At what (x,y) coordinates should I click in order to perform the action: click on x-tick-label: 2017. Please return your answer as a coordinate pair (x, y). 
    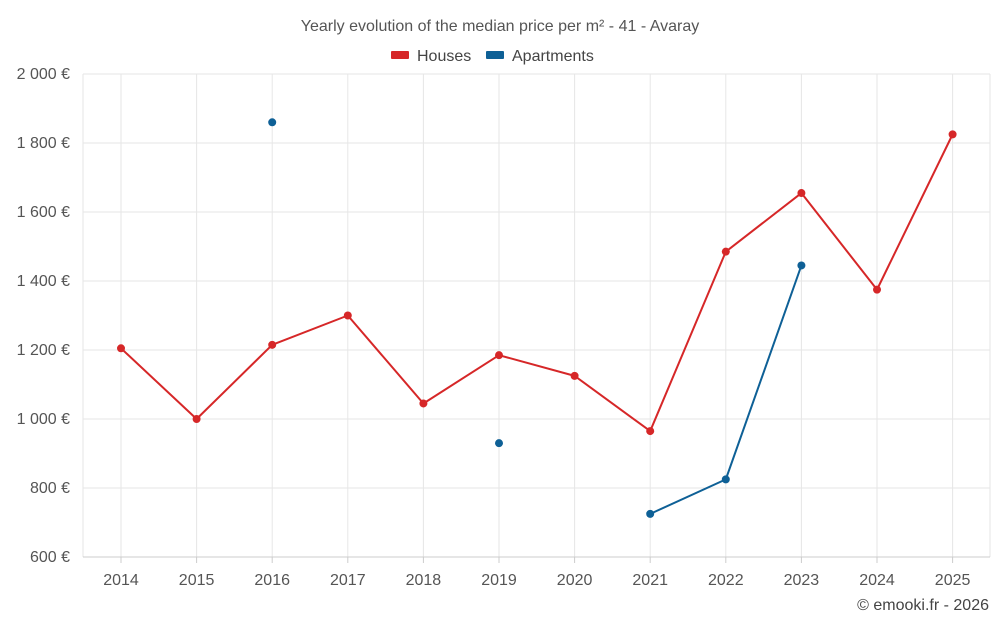
    Looking at the image, I should click on (348, 580).